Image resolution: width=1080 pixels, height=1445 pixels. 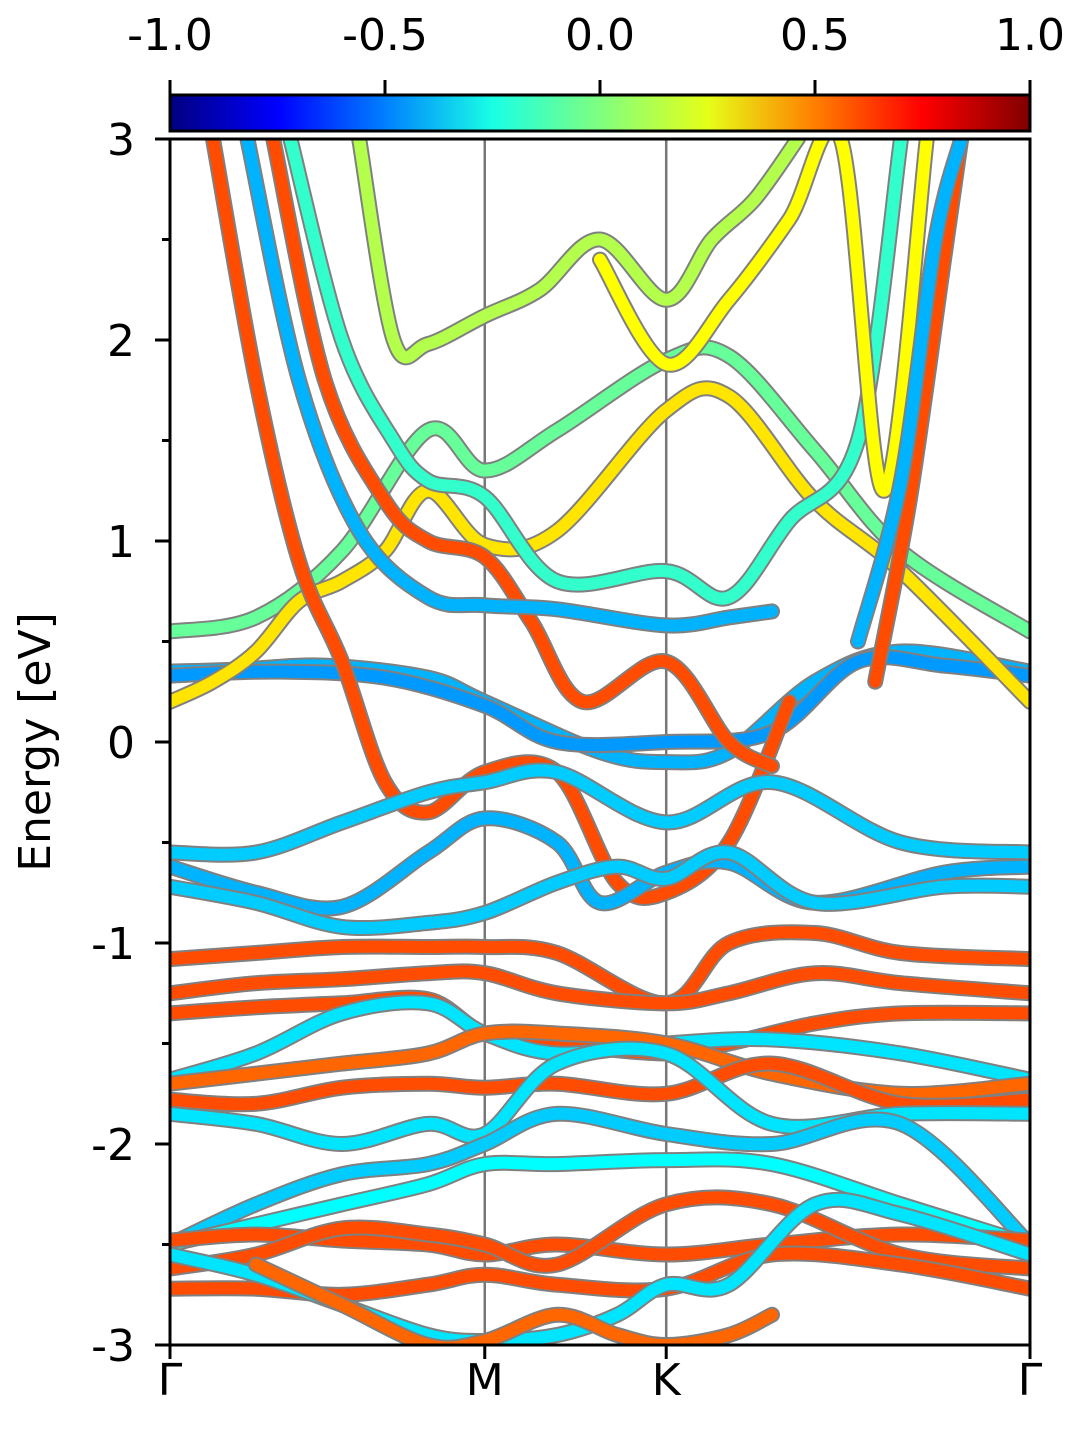 What do you see at coordinates (121, 140) in the screenshot?
I see `y-tick-label: 3` at bounding box center [121, 140].